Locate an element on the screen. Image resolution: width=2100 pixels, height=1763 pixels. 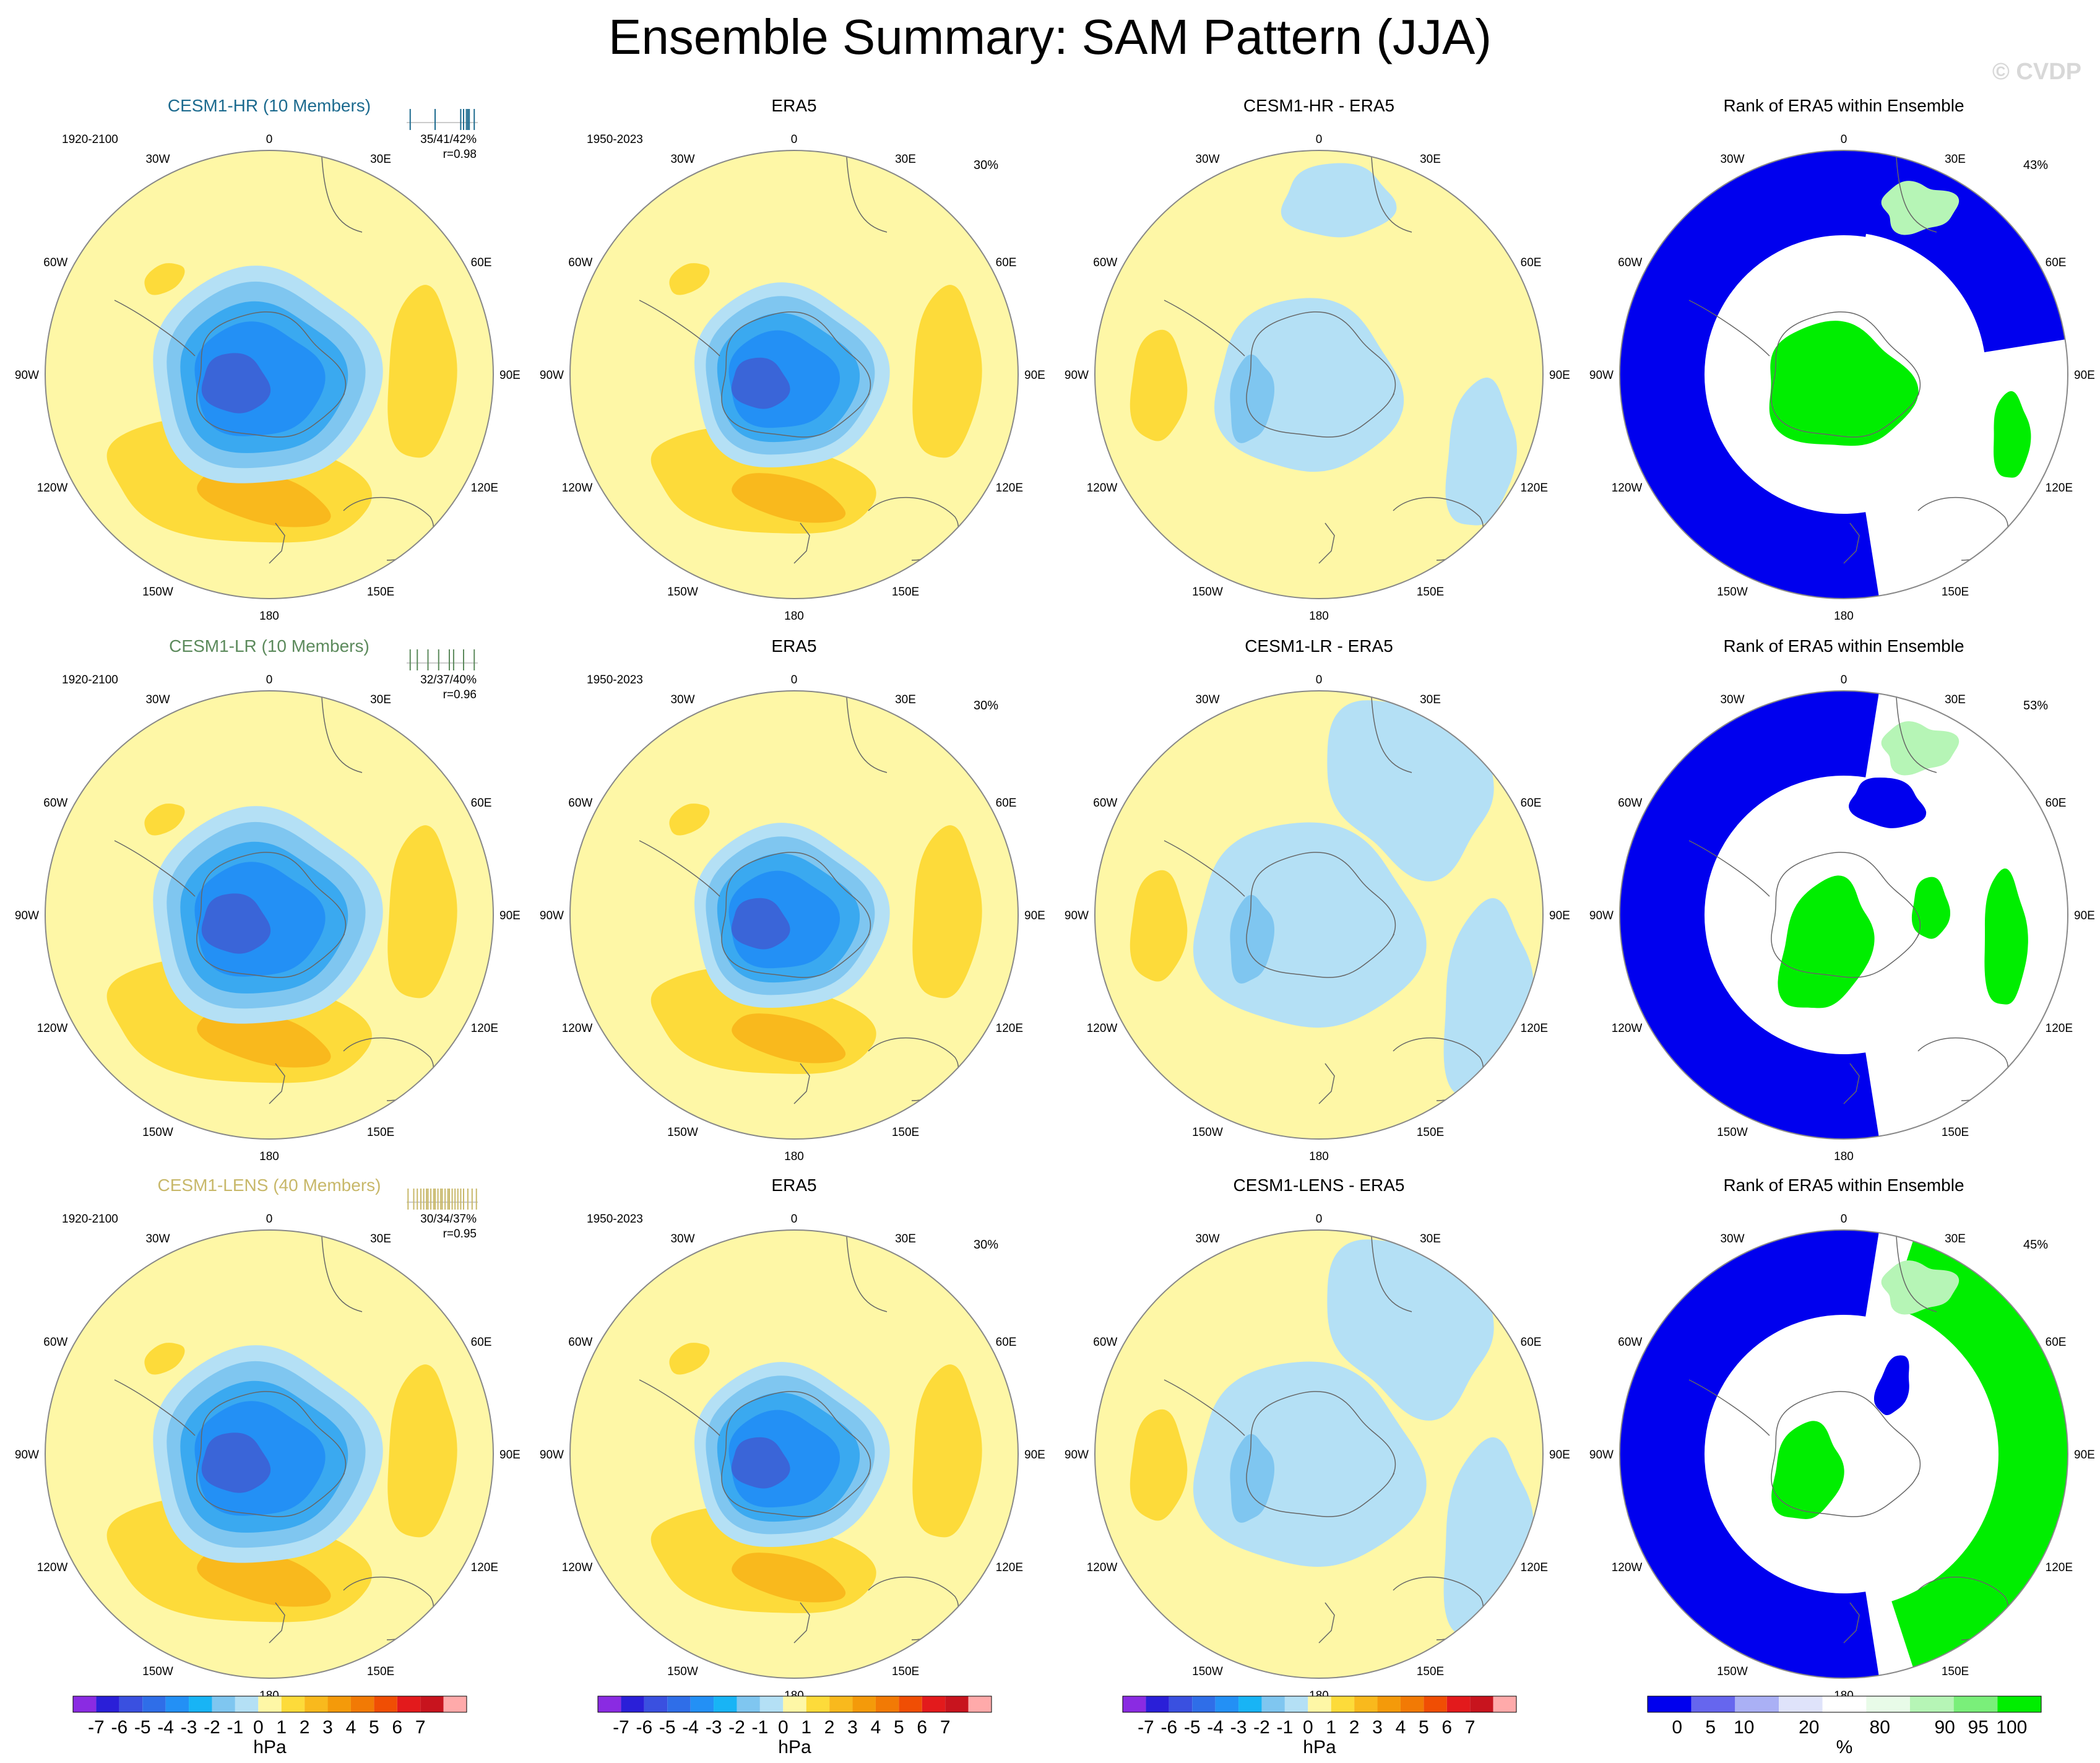
colorbar-tick-label: -6 is located at coordinates (1168, 1727).